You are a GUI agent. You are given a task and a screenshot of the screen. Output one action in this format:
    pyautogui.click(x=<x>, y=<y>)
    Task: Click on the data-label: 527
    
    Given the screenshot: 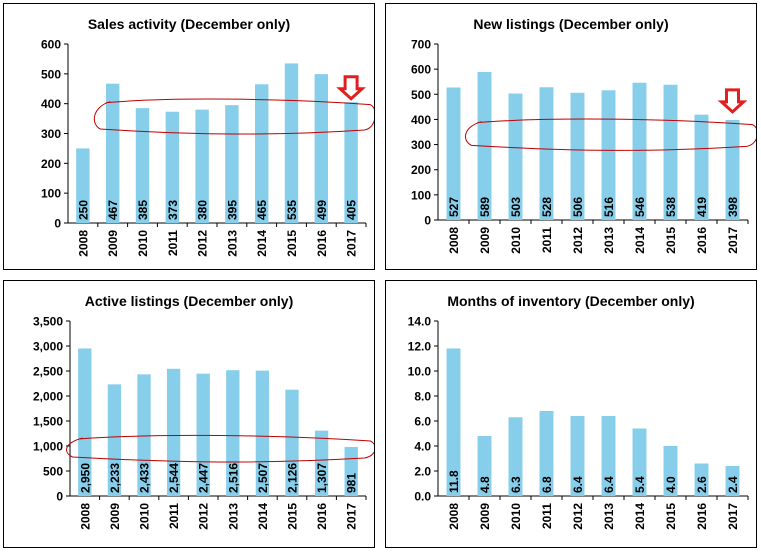 What is the action you would take?
    pyautogui.click(x=454, y=207)
    